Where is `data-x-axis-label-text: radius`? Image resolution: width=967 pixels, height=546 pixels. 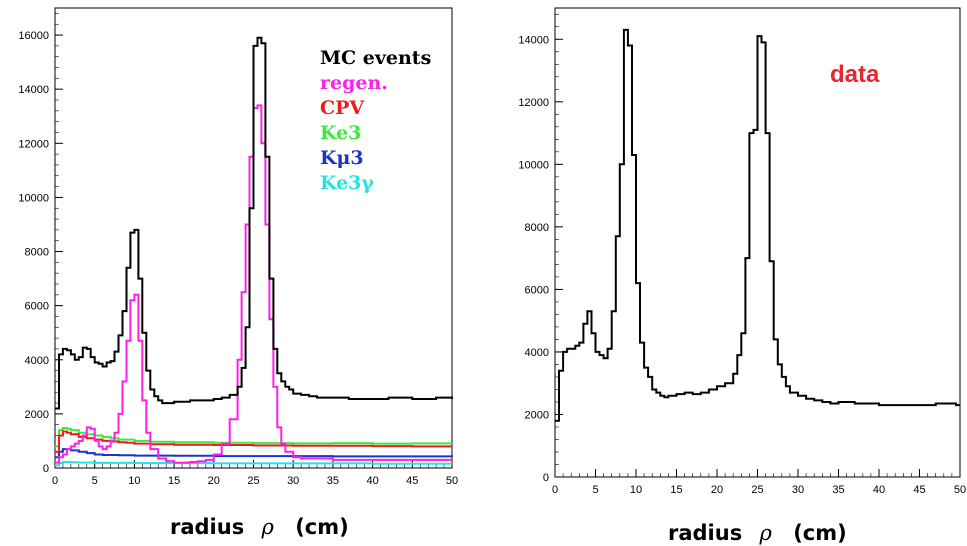 data-x-axis-label-text: radius is located at coordinates (705, 533).